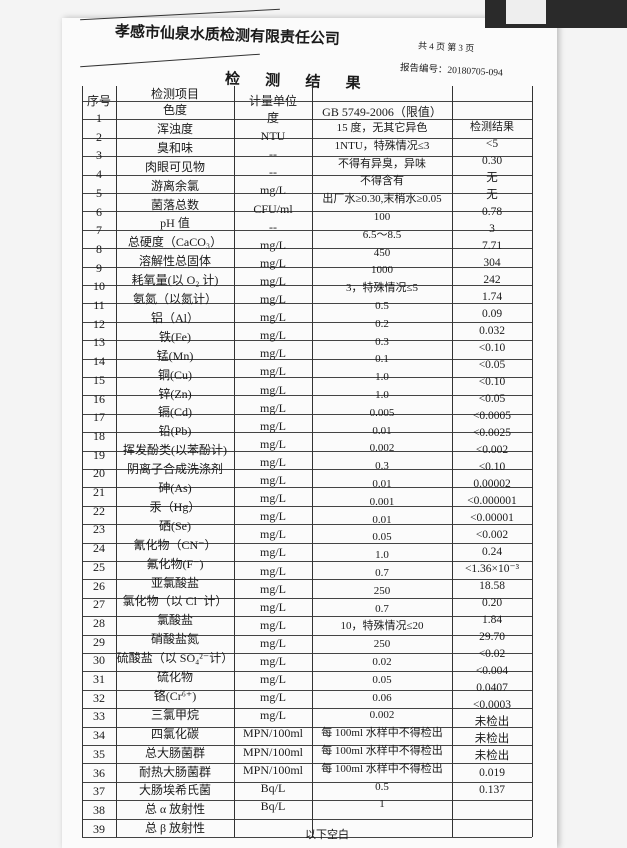  What do you see at coordinates (492, 263) in the screenshot?
I see `result-cell: 304` at bounding box center [492, 263].